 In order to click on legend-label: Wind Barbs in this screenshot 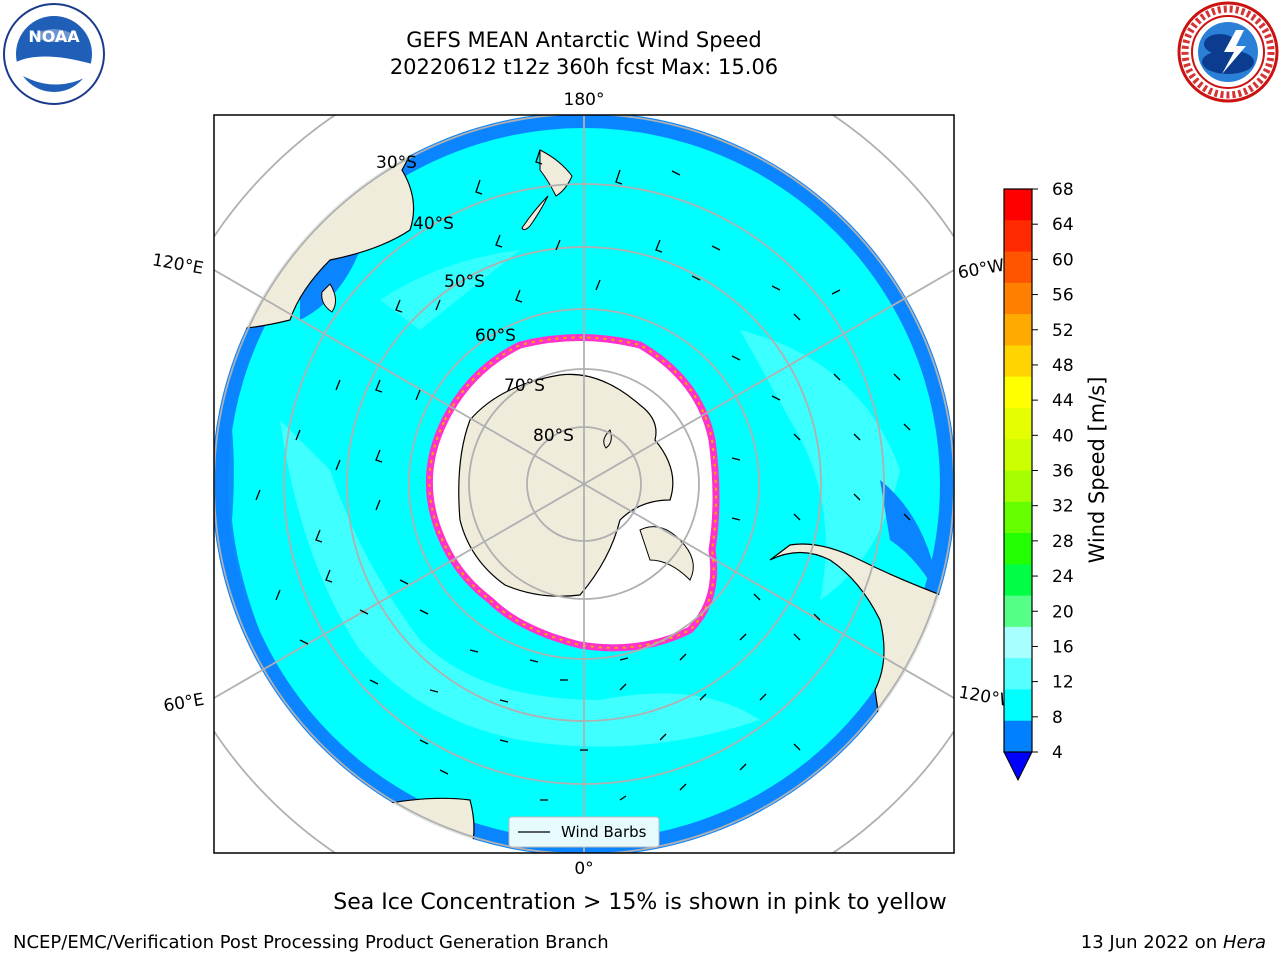, I will do `click(604, 832)`.